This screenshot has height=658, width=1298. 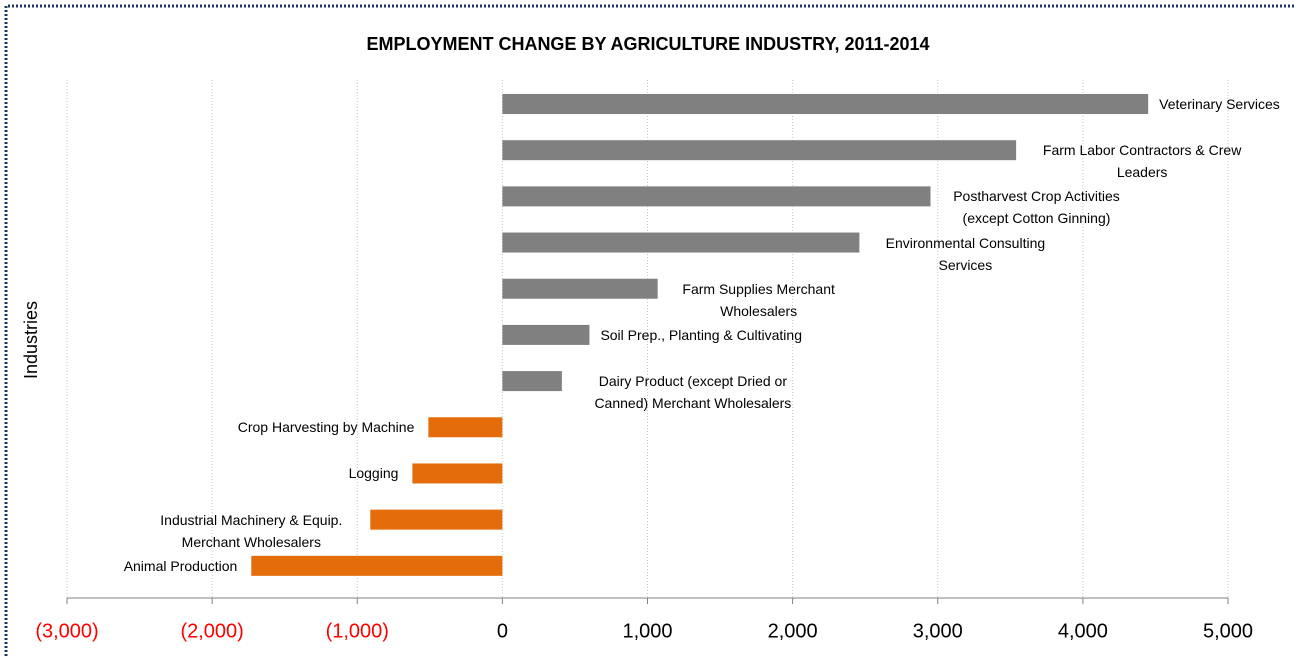 I want to click on x-tick-label: (1,000), so click(x=357, y=631).